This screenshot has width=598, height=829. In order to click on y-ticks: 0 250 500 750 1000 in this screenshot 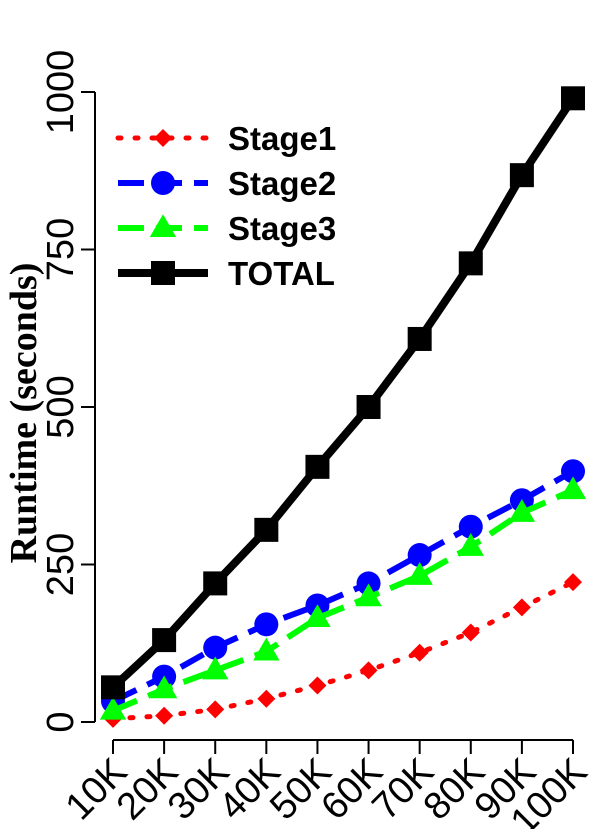, I will do `click(67, 391)`.